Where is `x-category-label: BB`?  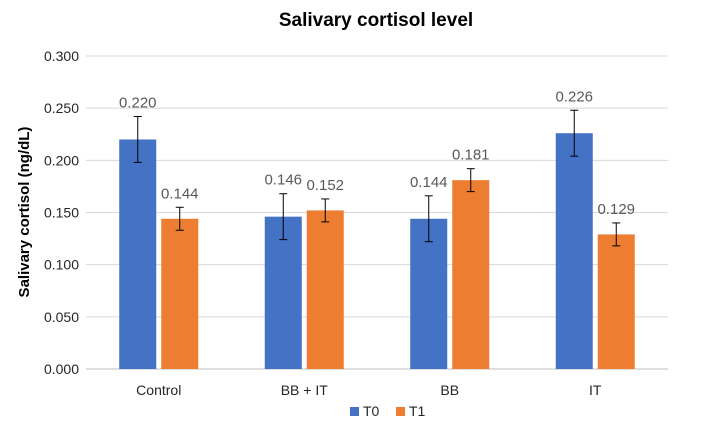
x-category-label: BB is located at coordinates (449, 390).